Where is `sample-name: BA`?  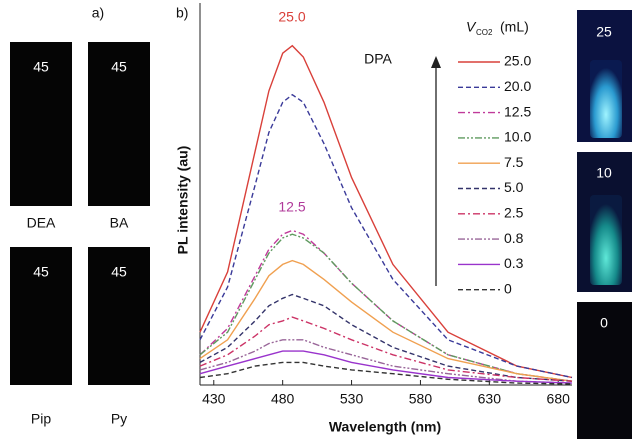 sample-name: BA is located at coordinates (119, 223).